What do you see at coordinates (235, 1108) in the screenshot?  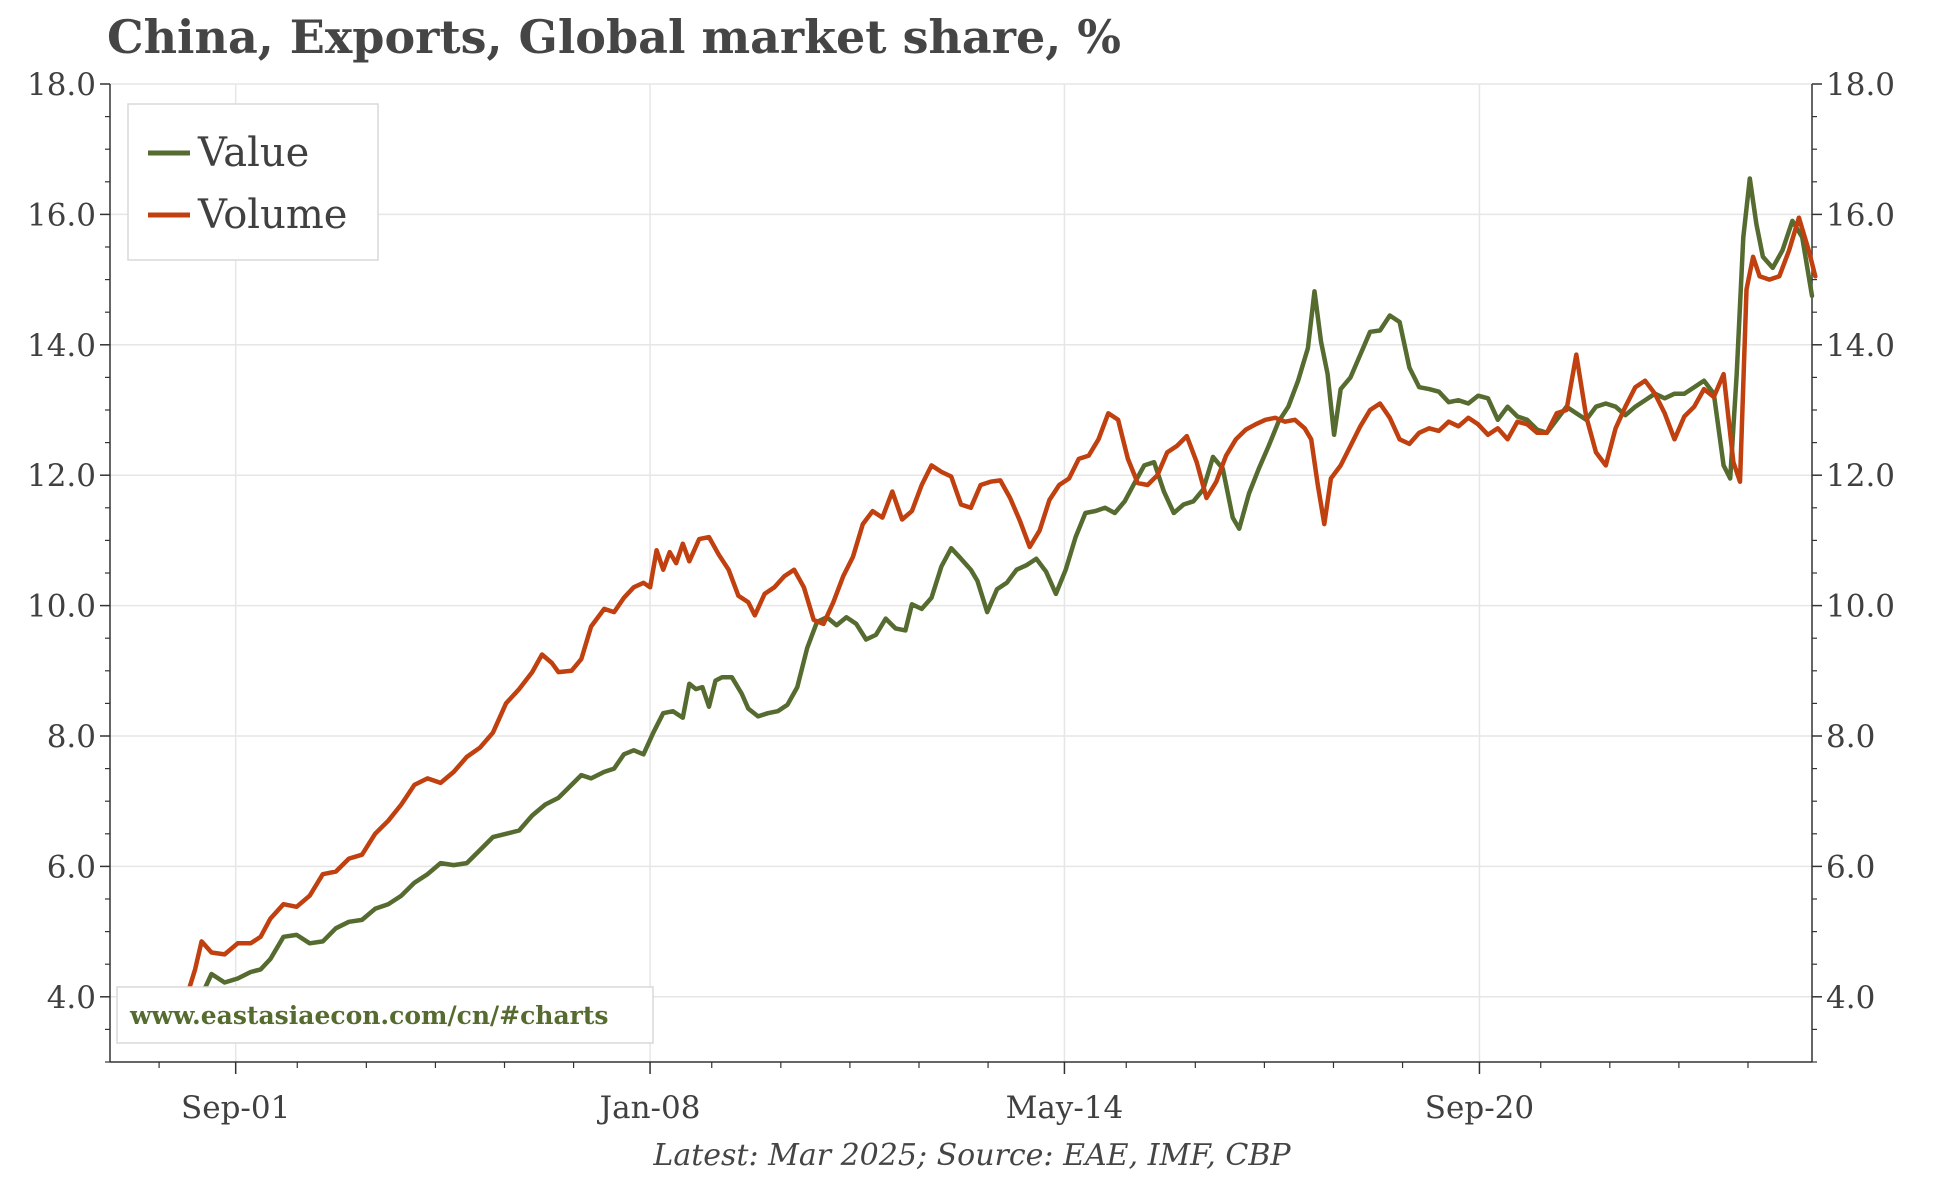 I see `x-tick-label: Sep-01` at bounding box center [235, 1108].